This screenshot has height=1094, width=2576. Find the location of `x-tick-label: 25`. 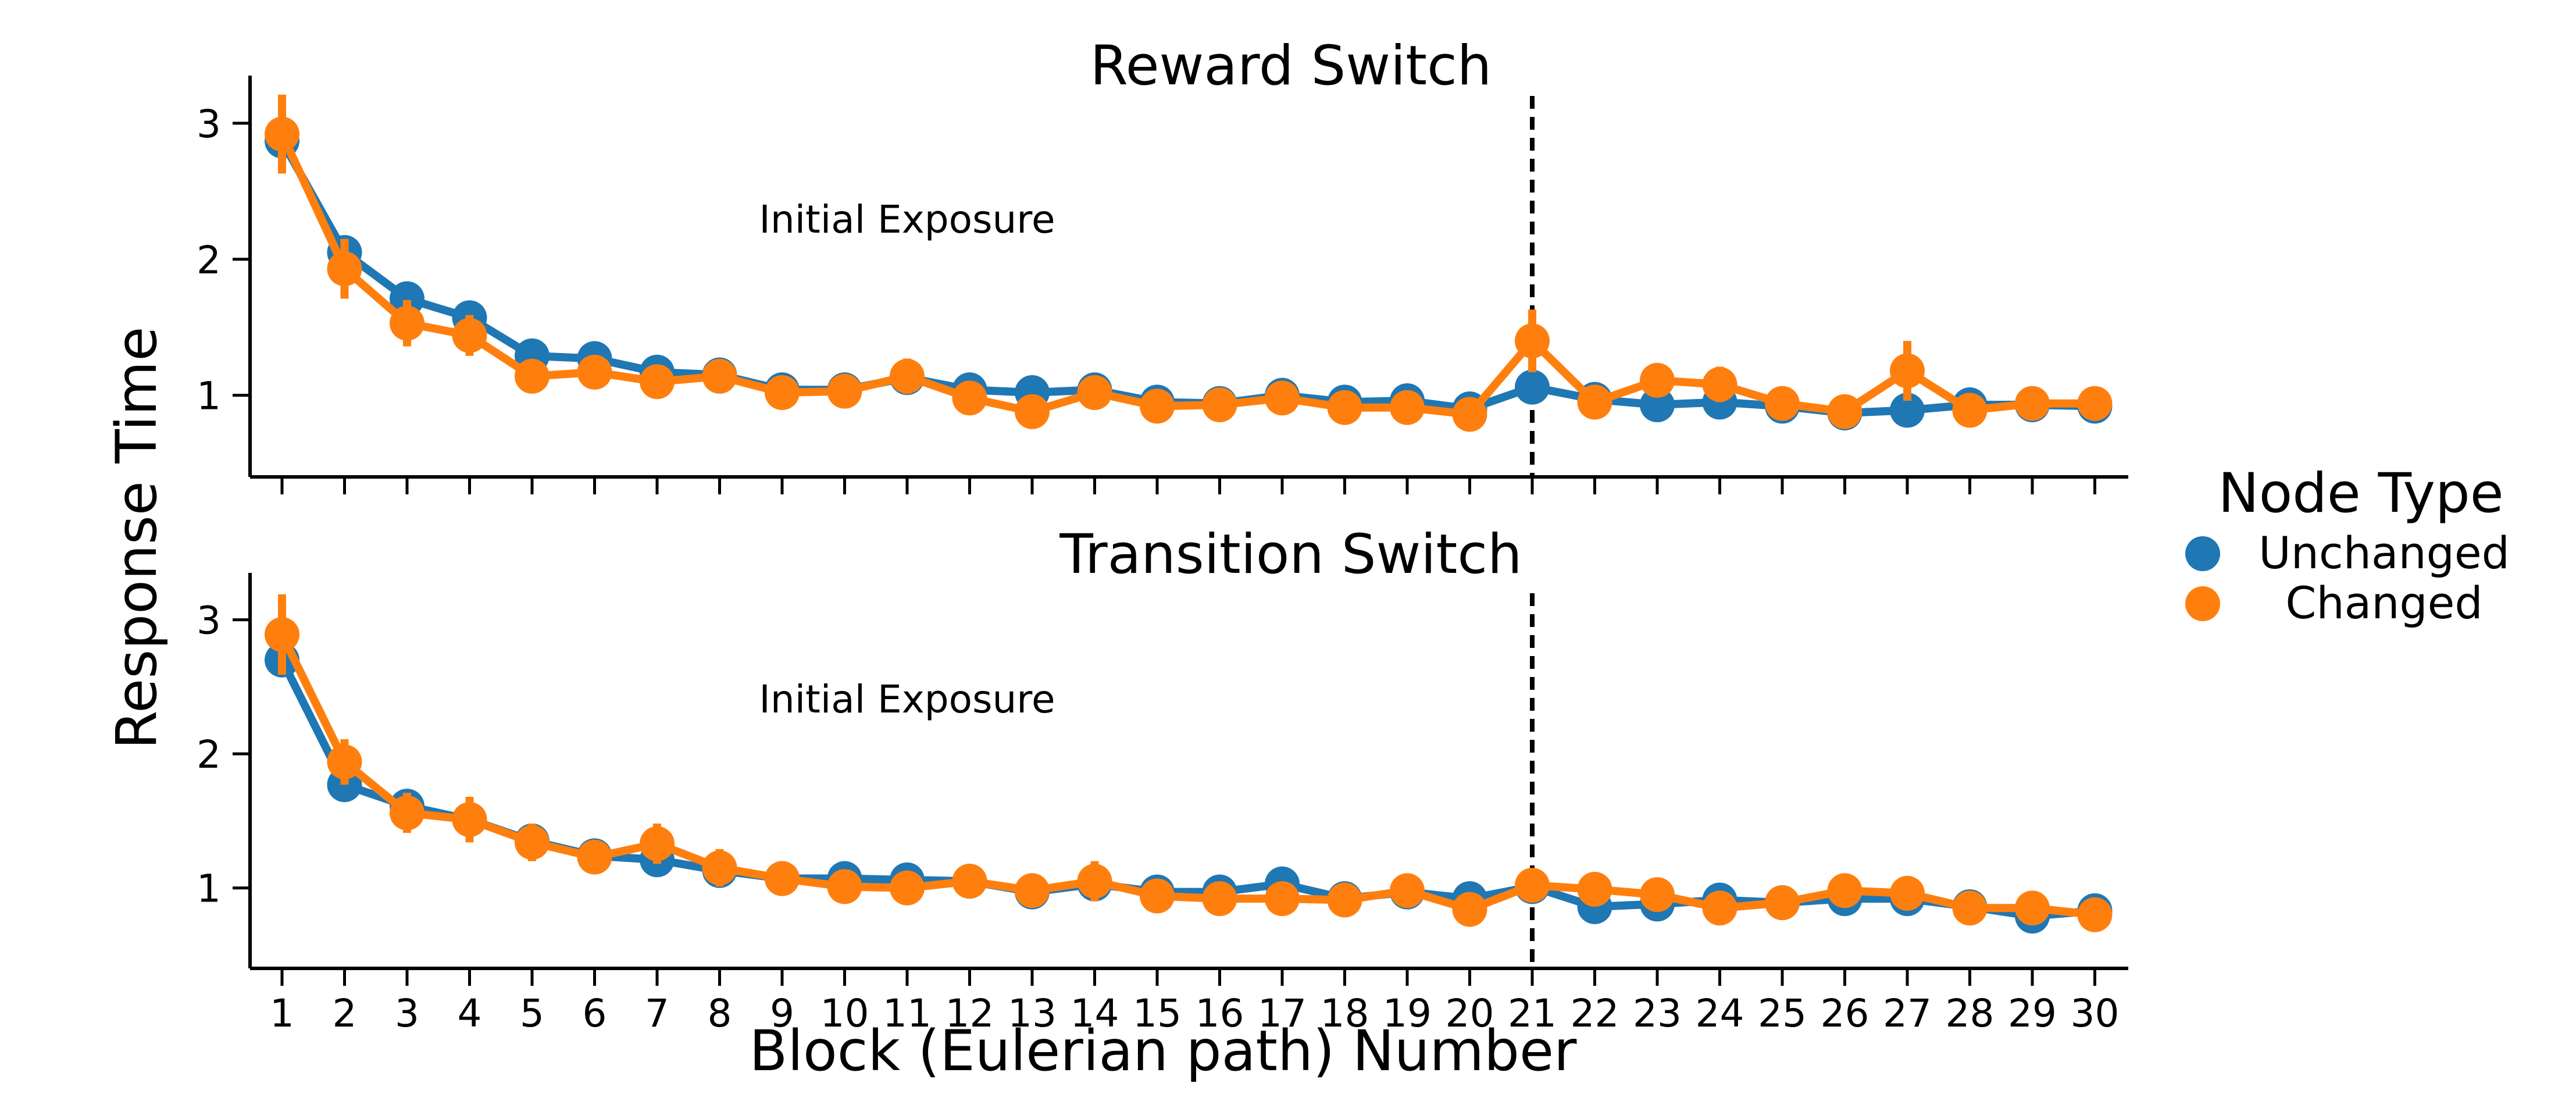

x-tick-label: 25 is located at coordinates (1783, 1013).